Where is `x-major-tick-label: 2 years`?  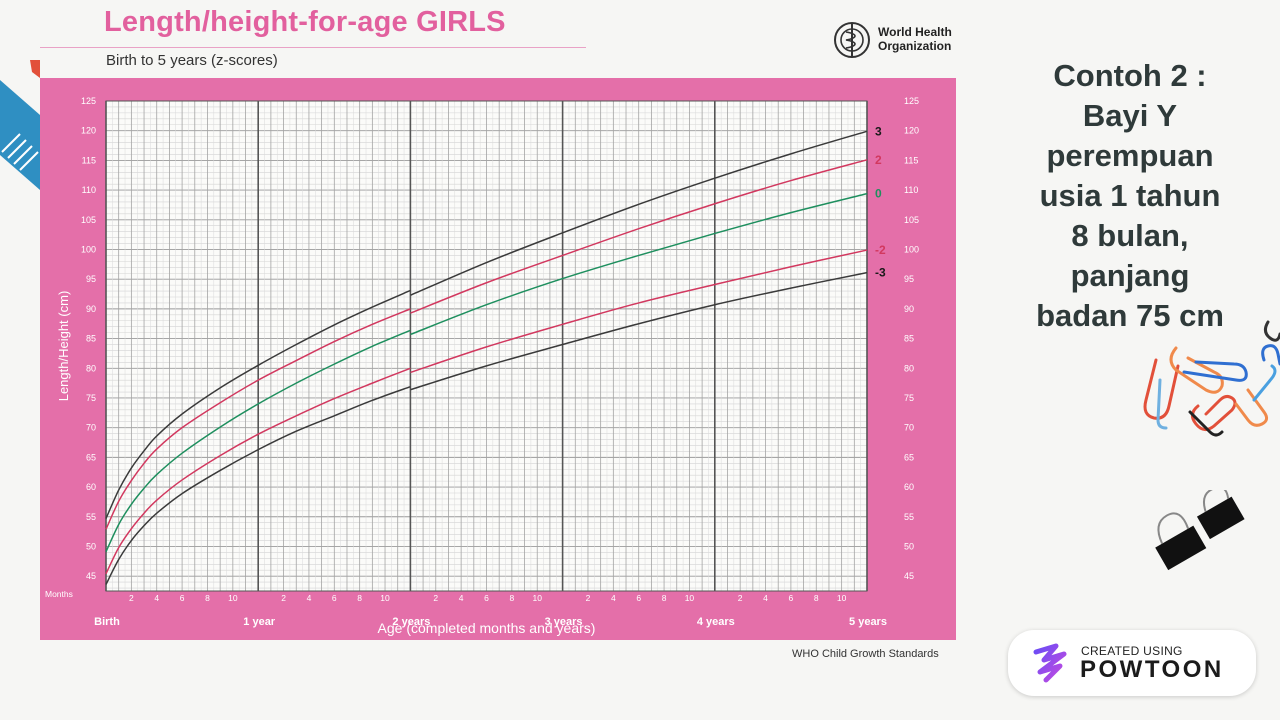
x-major-tick-label: 2 years is located at coordinates (411, 622).